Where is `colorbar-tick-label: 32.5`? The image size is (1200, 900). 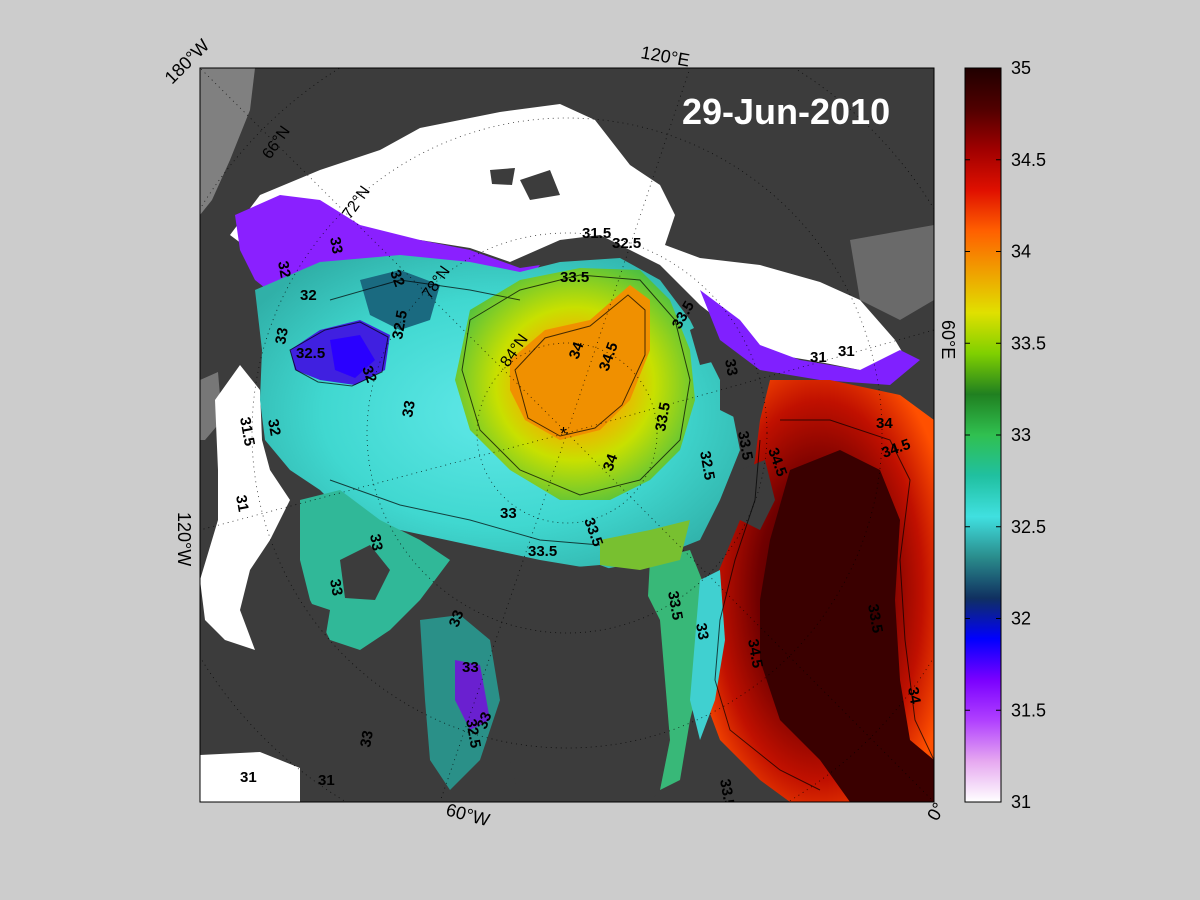 colorbar-tick-label: 32.5 is located at coordinates (1028, 527).